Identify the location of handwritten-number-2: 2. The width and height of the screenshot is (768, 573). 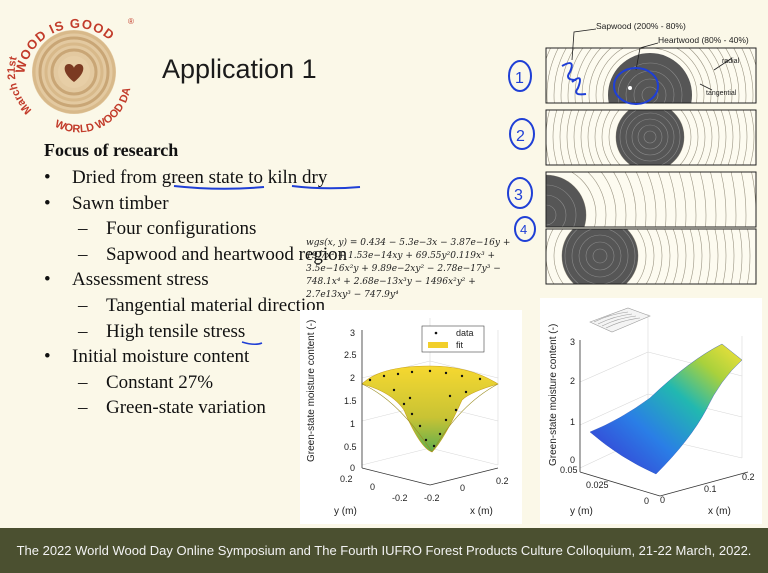
(520, 136).